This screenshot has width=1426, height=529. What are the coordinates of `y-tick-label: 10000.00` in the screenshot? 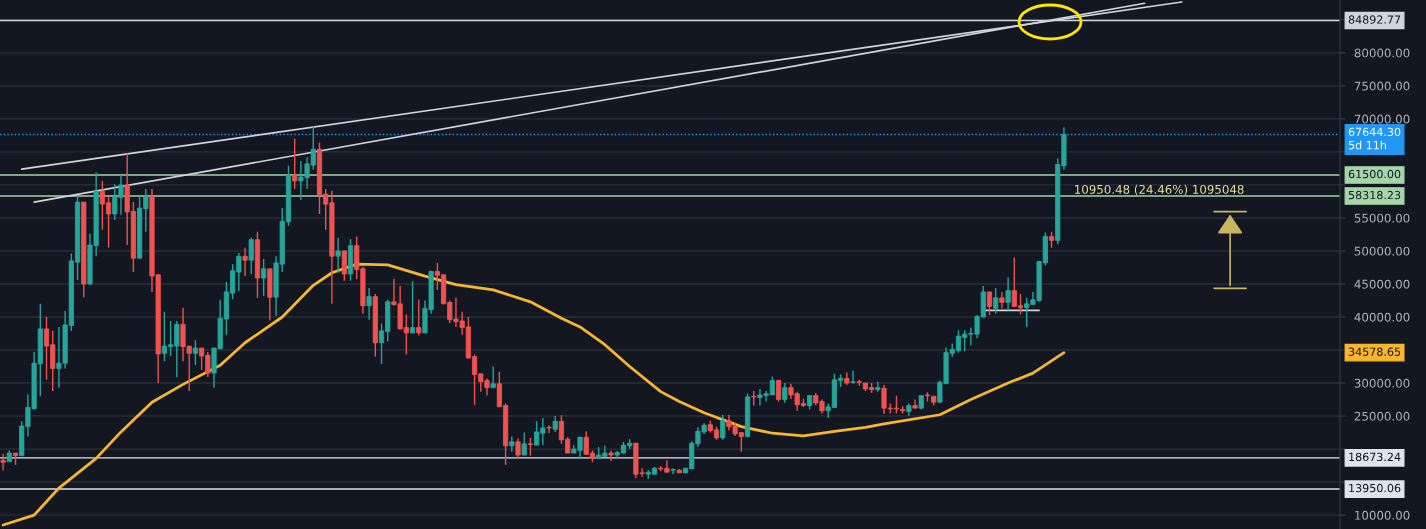 It's located at (1382, 515).